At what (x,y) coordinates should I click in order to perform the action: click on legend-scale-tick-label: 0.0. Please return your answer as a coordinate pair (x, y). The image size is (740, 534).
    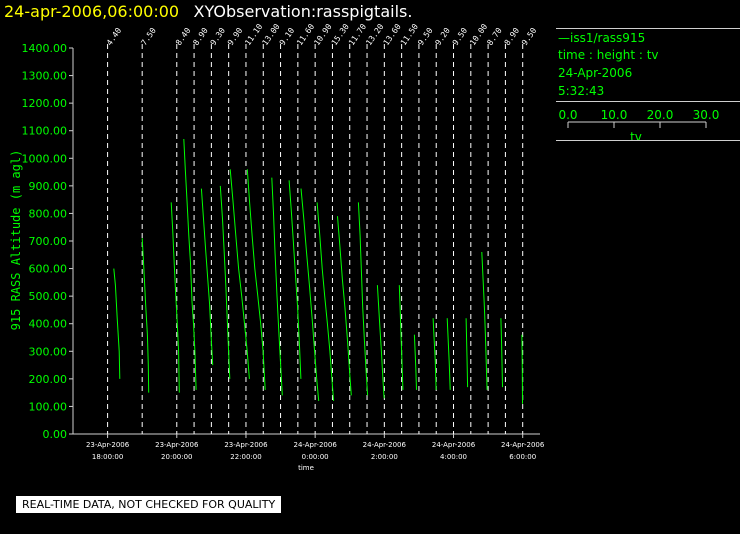
    Looking at the image, I should click on (567, 115).